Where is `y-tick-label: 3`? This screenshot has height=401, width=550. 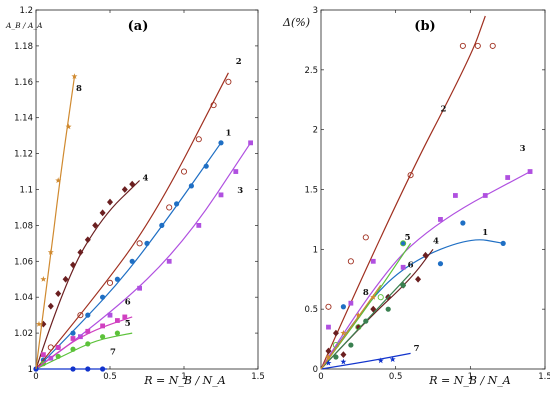 y-tick-label: 3 is located at coordinates (315, 11).